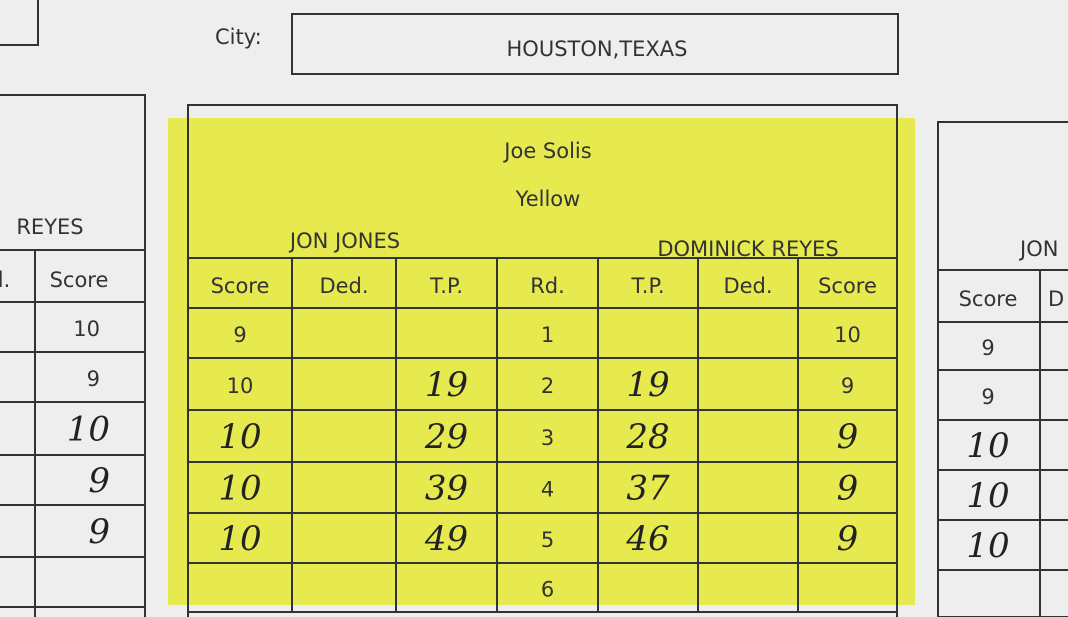 This screenshot has height=617, width=1068. I want to click on score-cell: 5, so click(547, 540).